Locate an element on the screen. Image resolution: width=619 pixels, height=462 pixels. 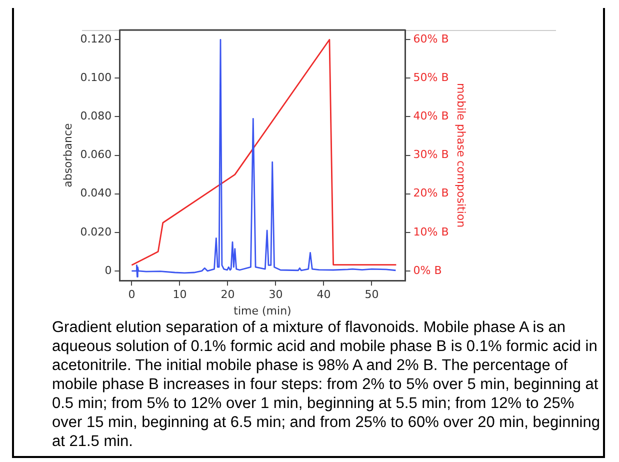
y2-tick-label: 0% B is located at coordinates (427, 270).